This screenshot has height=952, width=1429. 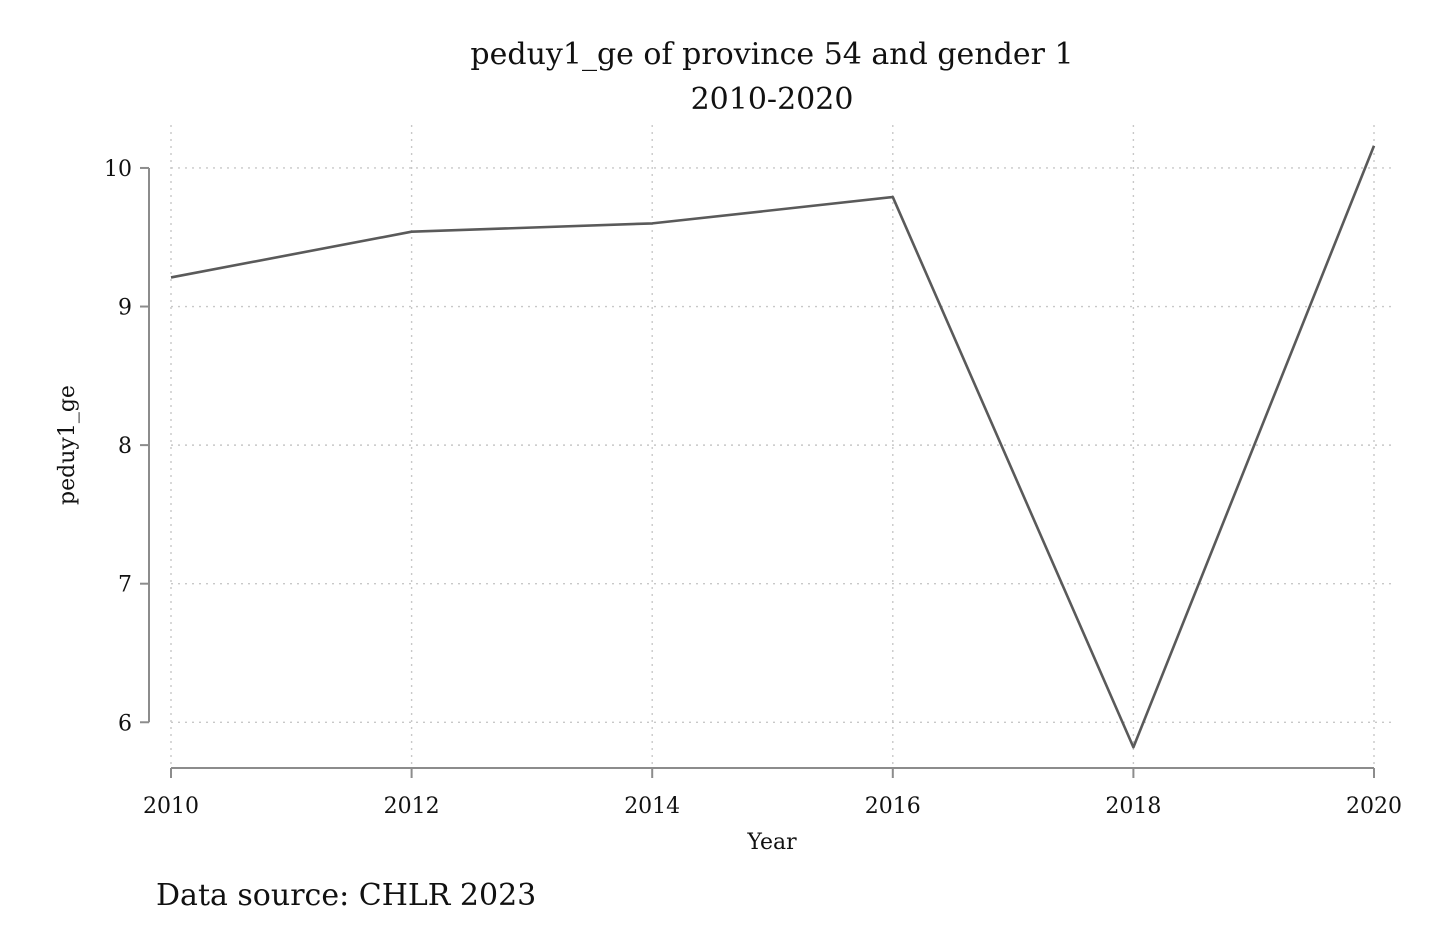 What do you see at coordinates (412, 806) in the screenshot?
I see `x-tick-label: 2012` at bounding box center [412, 806].